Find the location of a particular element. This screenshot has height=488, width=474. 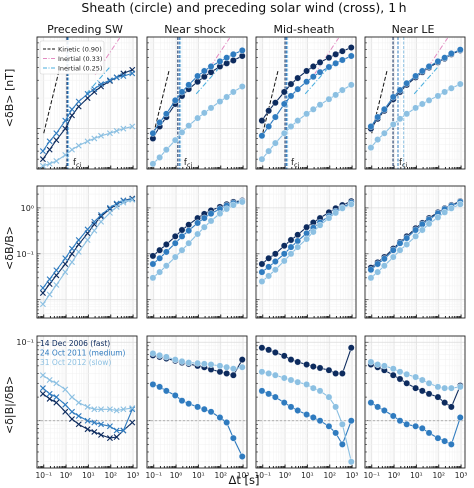

slope-legend-box is located at coordinates (72, 57).